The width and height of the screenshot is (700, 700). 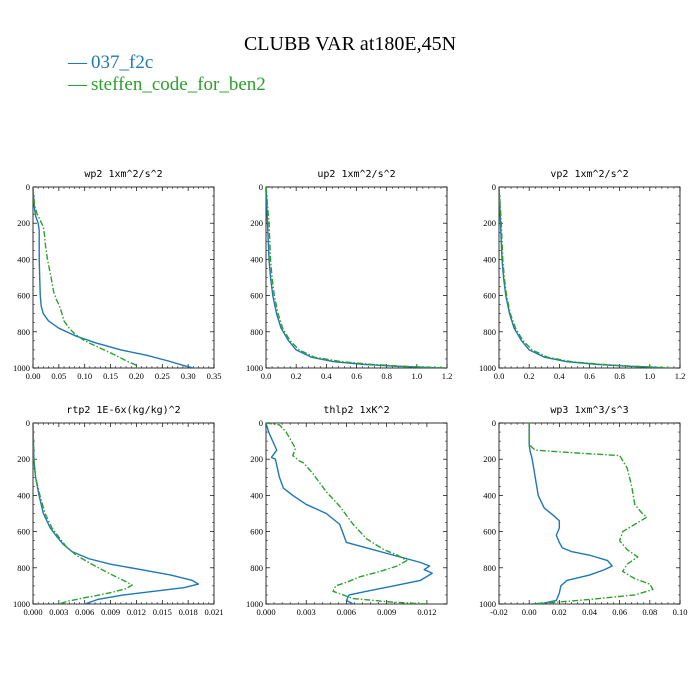 I want to click on figure-title: CLUBB VAR at180E,45N, so click(x=350, y=44).